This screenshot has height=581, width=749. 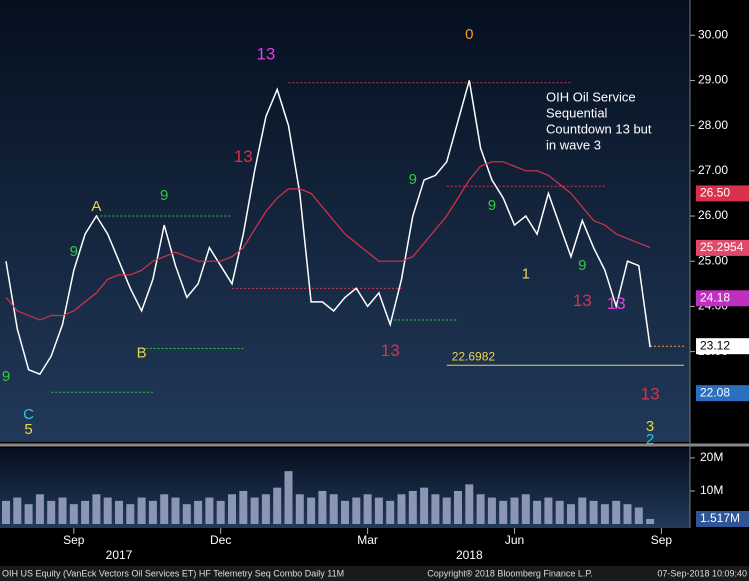 What do you see at coordinates (74, 540) in the screenshot?
I see `x-tick-label: Sep` at bounding box center [74, 540].